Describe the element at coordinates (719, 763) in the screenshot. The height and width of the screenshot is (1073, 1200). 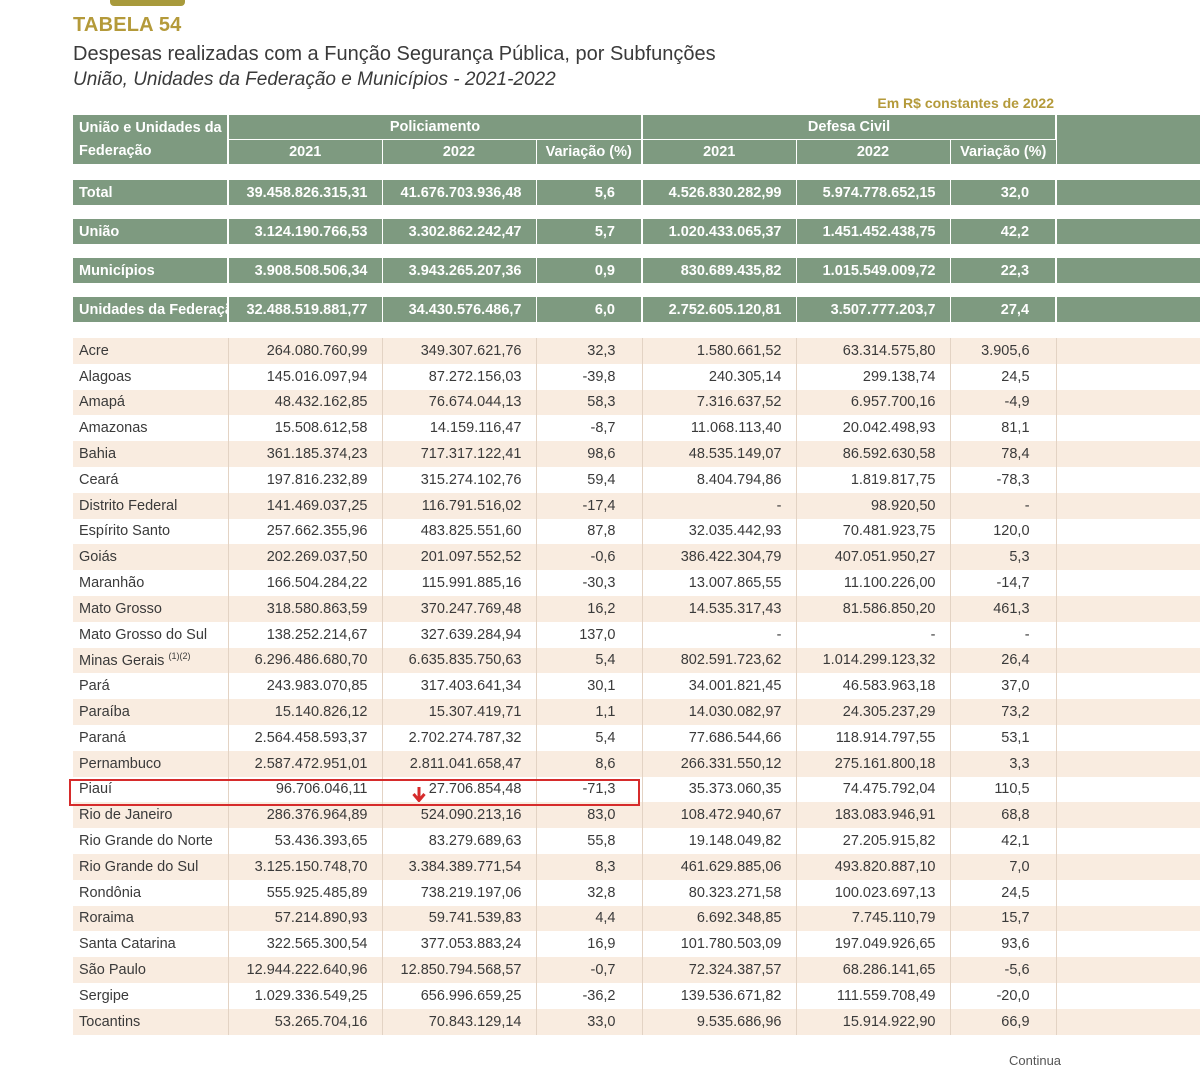
I see `cell-d2021: 266.331.550,12` at that location.